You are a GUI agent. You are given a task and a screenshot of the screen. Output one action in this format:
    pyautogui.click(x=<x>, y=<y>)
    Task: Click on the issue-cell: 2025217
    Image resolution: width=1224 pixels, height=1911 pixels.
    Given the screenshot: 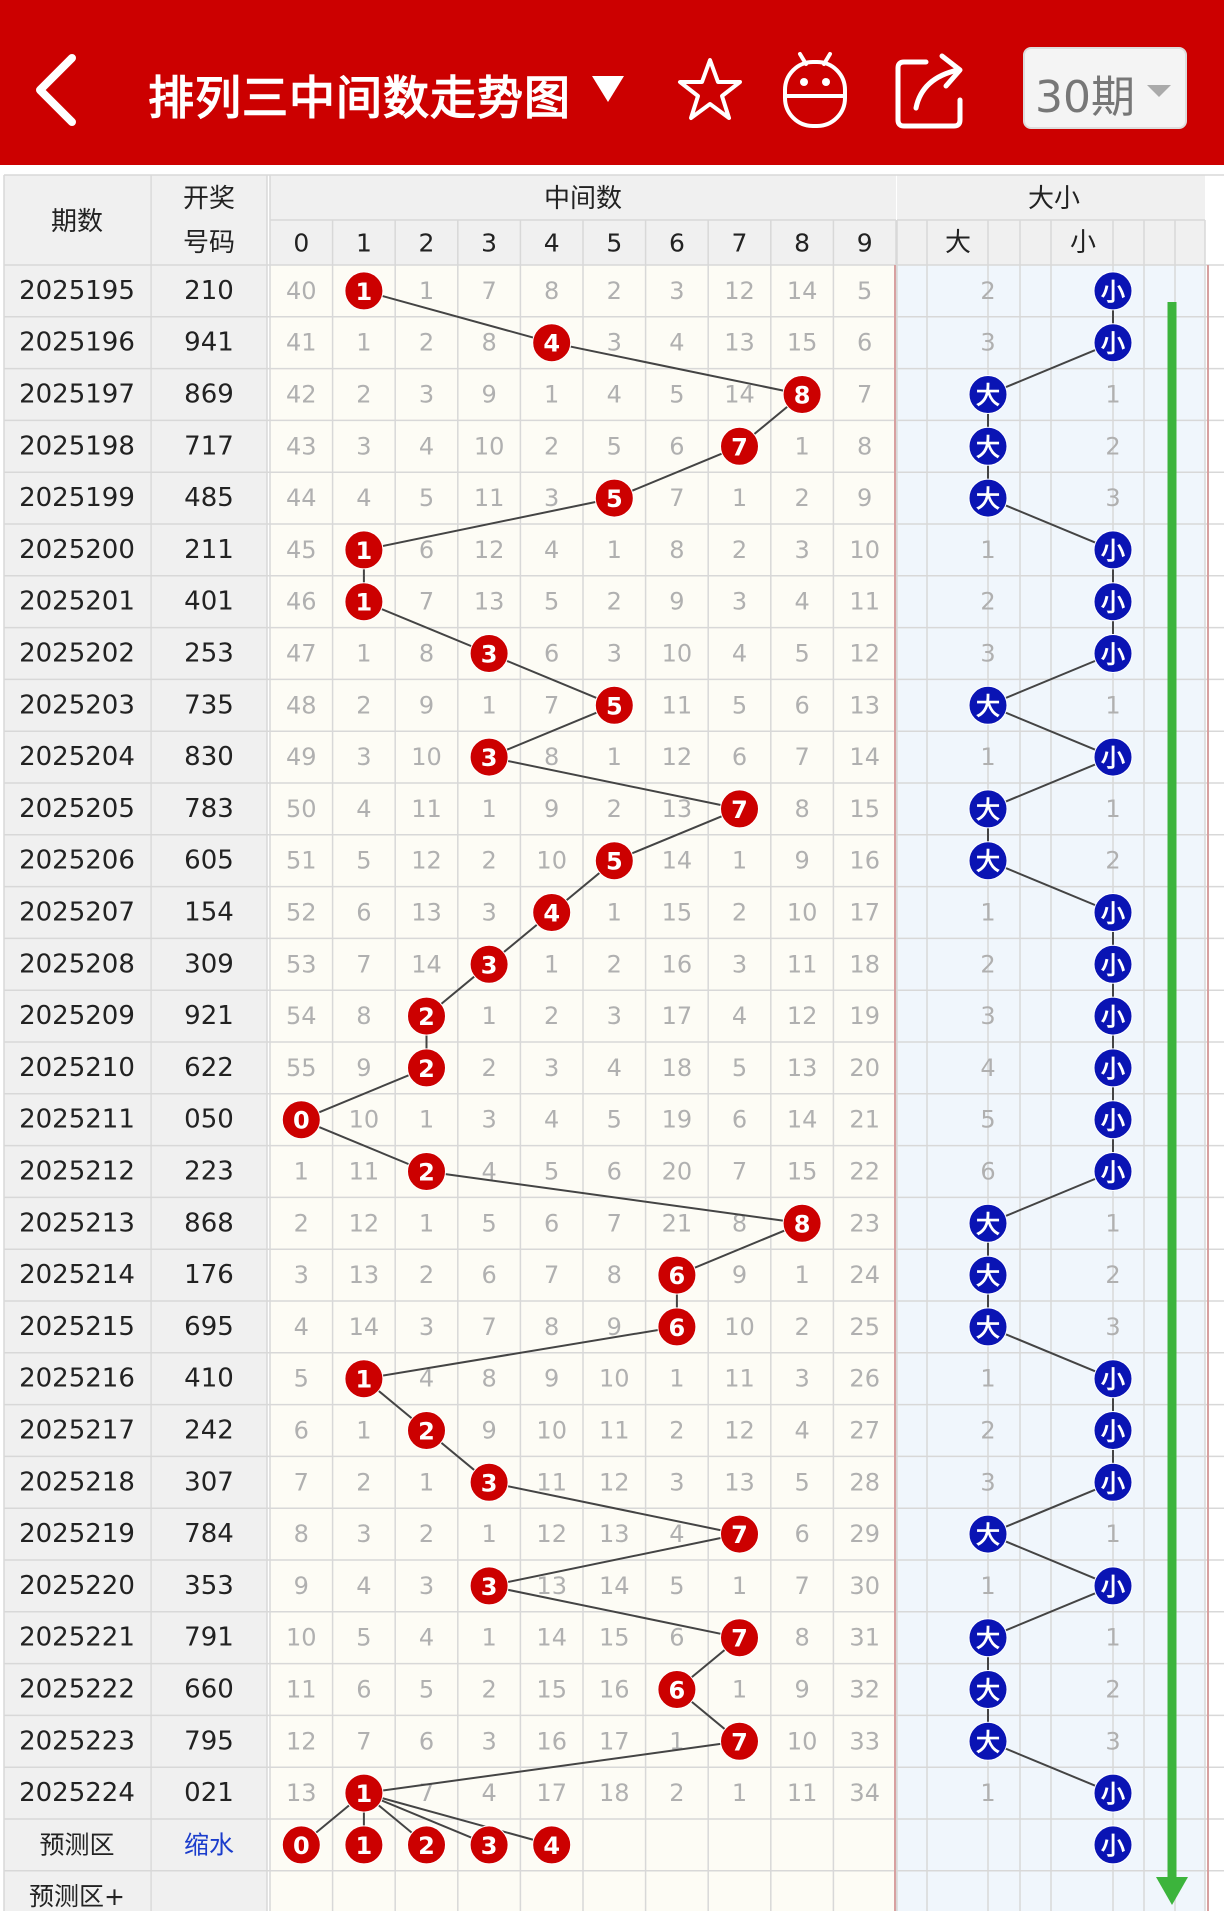 What is the action you would take?
    pyautogui.click(x=77, y=1431)
    